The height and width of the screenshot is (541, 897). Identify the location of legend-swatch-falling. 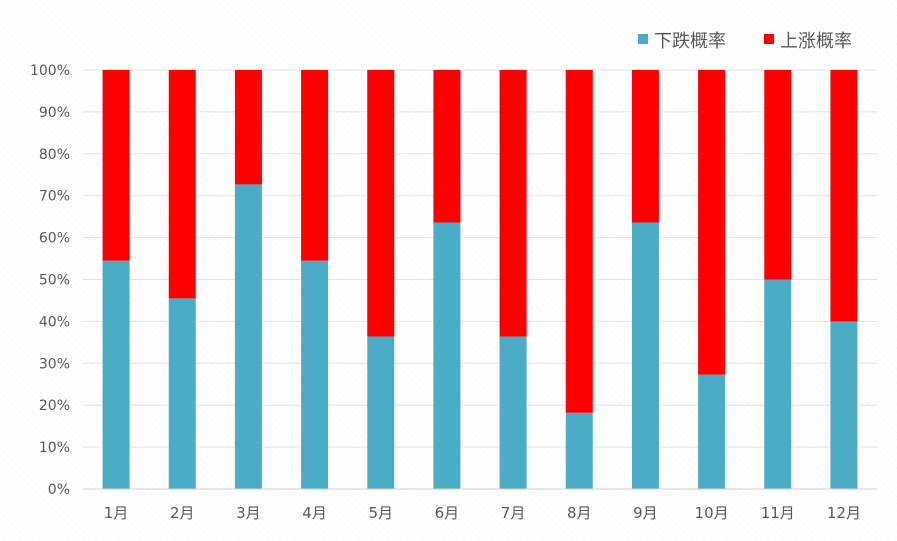
(643, 39).